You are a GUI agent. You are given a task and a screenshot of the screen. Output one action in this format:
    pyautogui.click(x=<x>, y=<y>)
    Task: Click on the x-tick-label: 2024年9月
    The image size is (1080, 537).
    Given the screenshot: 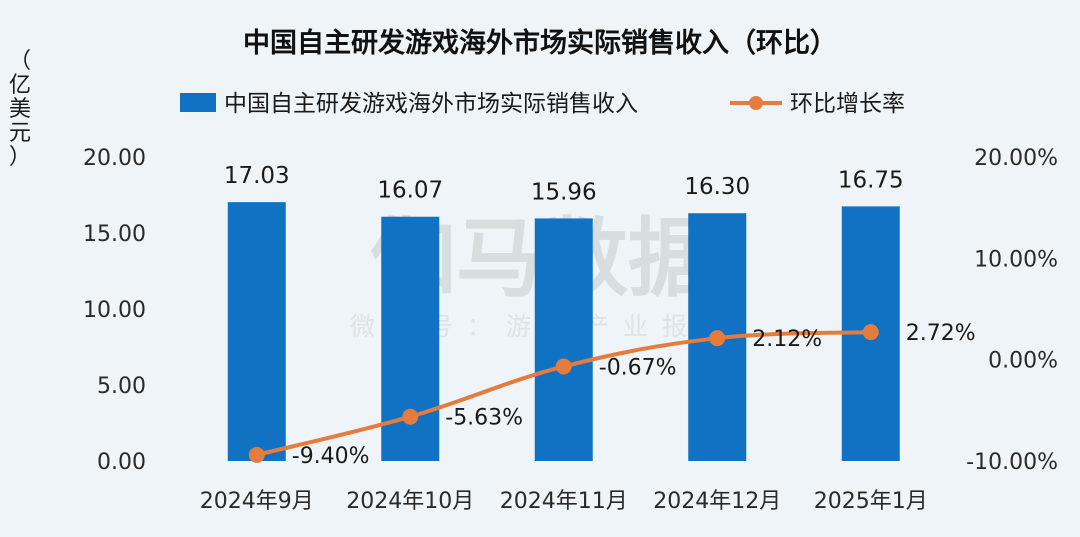 What is the action you would take?
    pyautogui.click(x=257, y=501)
    